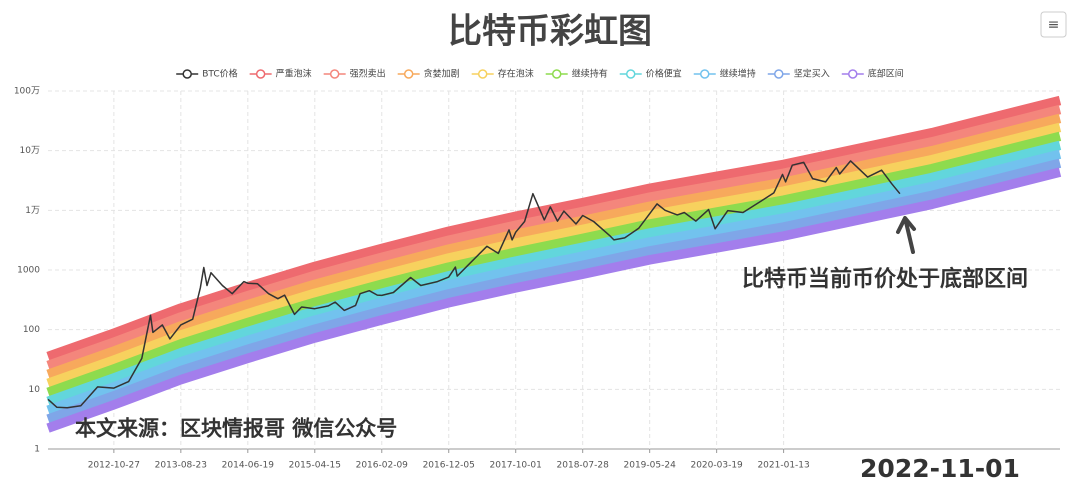 Image resolution: width=1080 pixels, height=496 pixels. I want to click on legend-item: 坚定买入, so click(798, 74).